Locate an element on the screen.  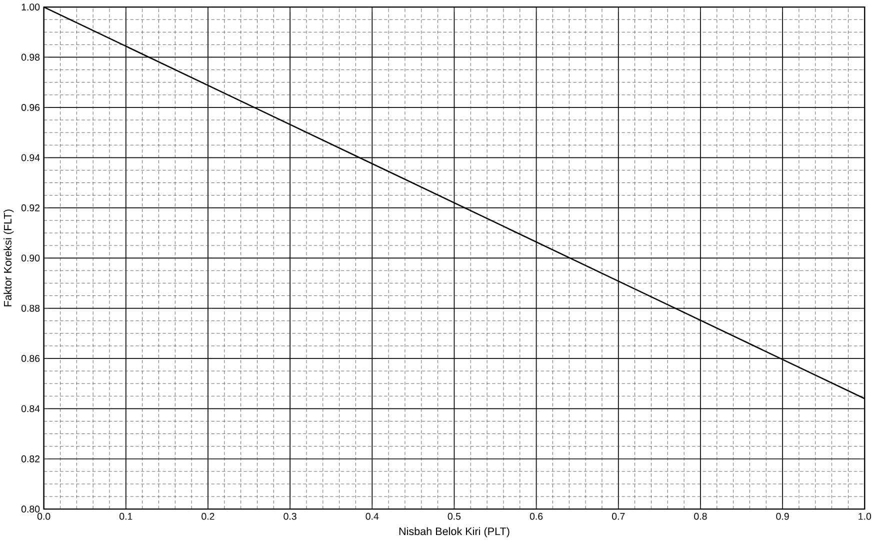
y-tick-label: 0.96 is located at coordinates (30, 107).